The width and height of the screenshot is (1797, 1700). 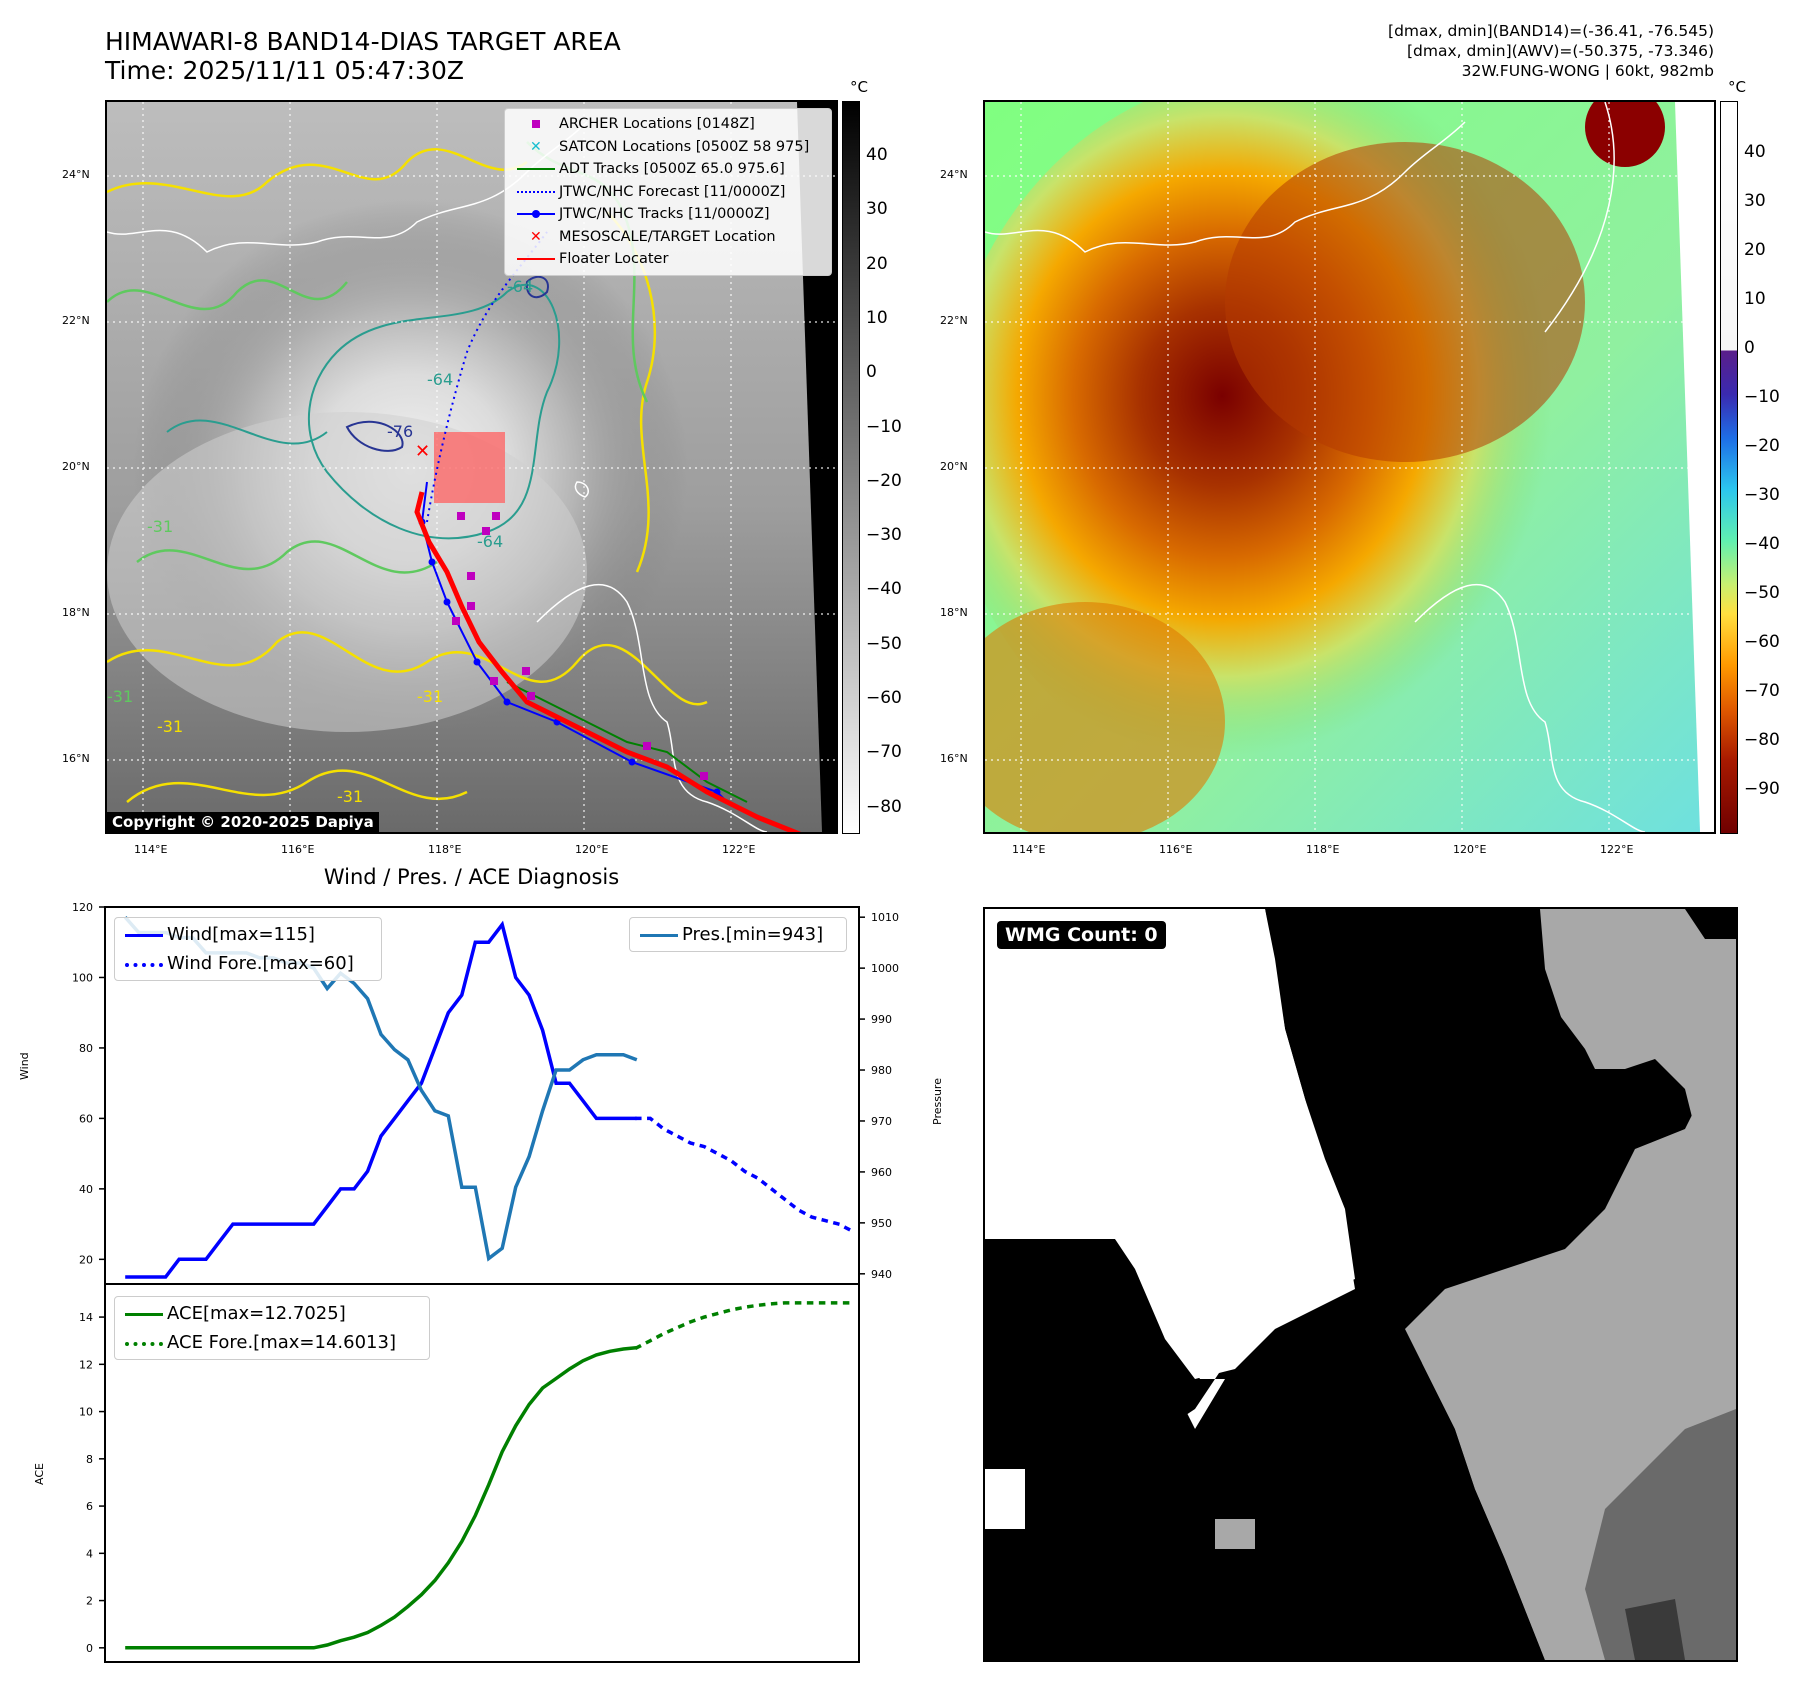 What do you see at coordinates (537, 124) in the screenshot?
I see `square-marker-icon` at bounding box center [537, 124].